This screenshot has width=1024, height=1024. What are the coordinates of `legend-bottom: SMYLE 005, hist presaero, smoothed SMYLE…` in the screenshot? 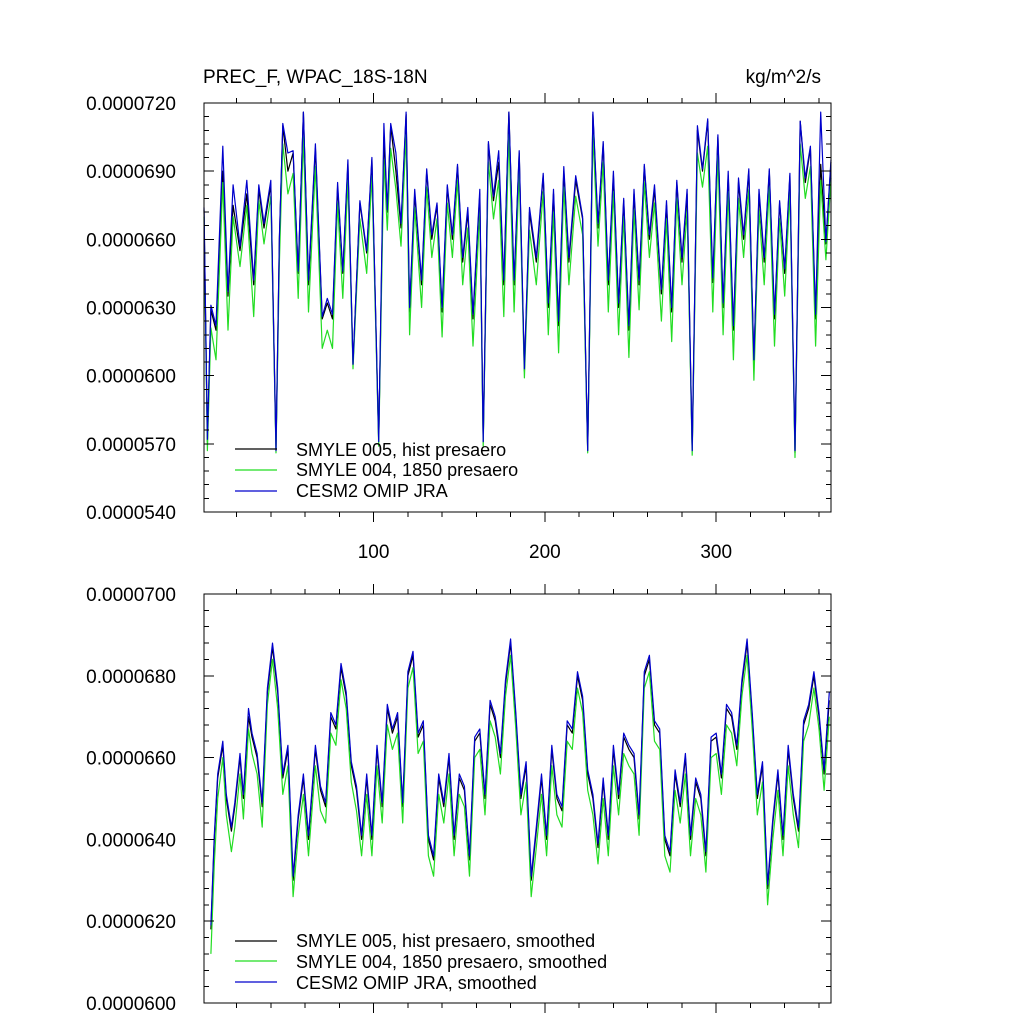 It's located at (421, 962).